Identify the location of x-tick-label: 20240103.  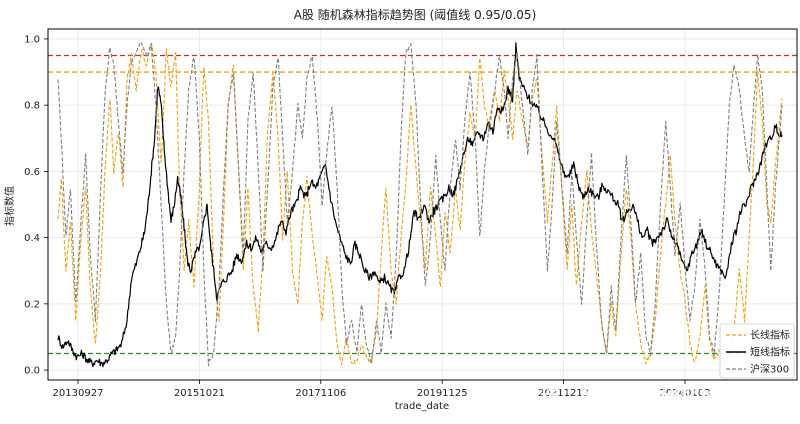
(685, 393).